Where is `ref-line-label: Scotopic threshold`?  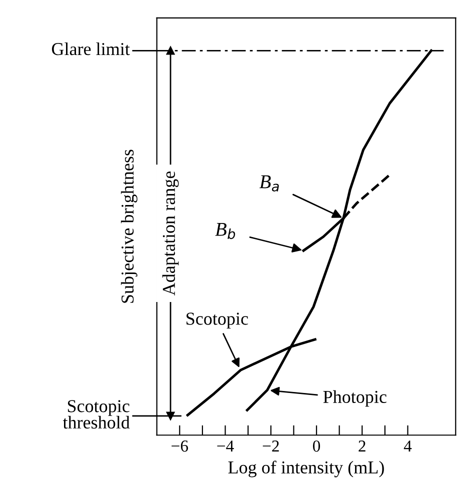 ref-line-label: Scotopic threshold is located at coordinates (96, 414).